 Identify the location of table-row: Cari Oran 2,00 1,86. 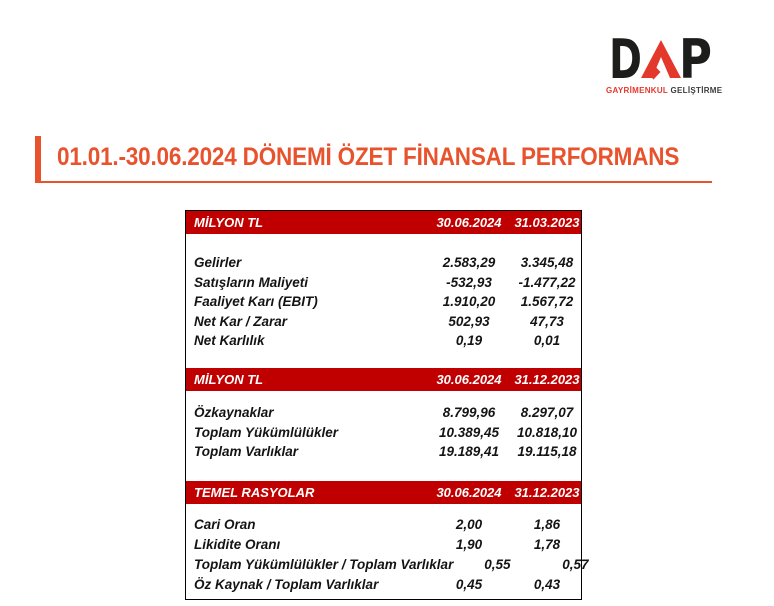
(383, 525).